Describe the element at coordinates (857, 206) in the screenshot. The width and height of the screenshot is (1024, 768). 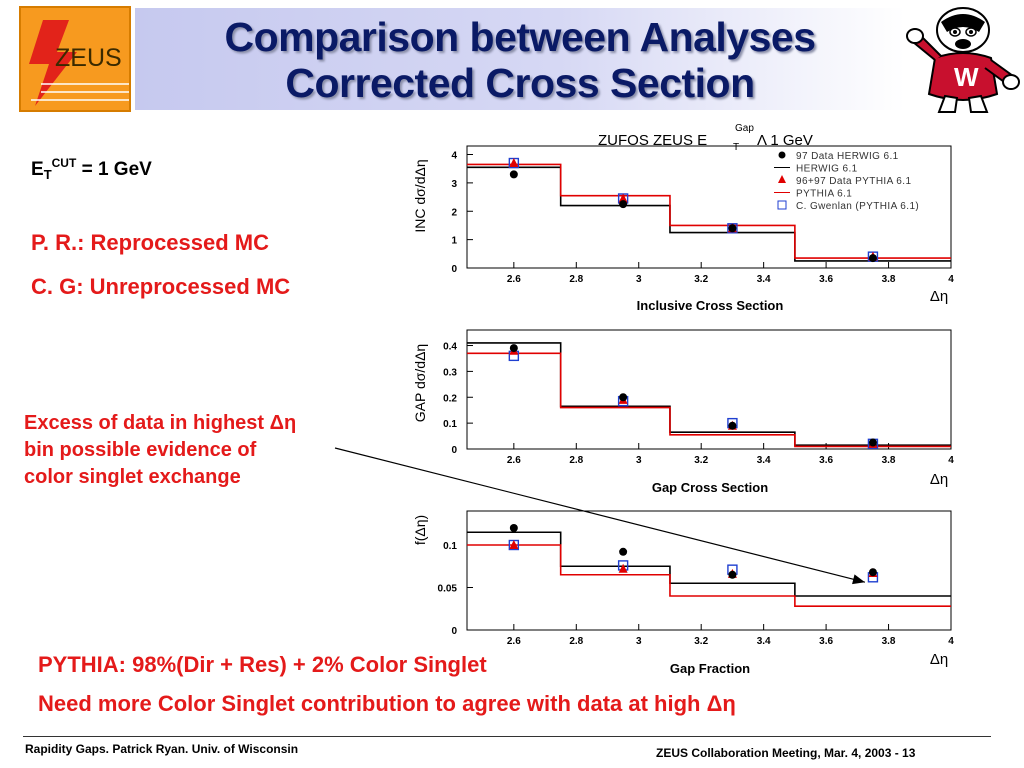
I see `legend-entry: C. Gwenlan (PYTHIA 6.1)` at that location.